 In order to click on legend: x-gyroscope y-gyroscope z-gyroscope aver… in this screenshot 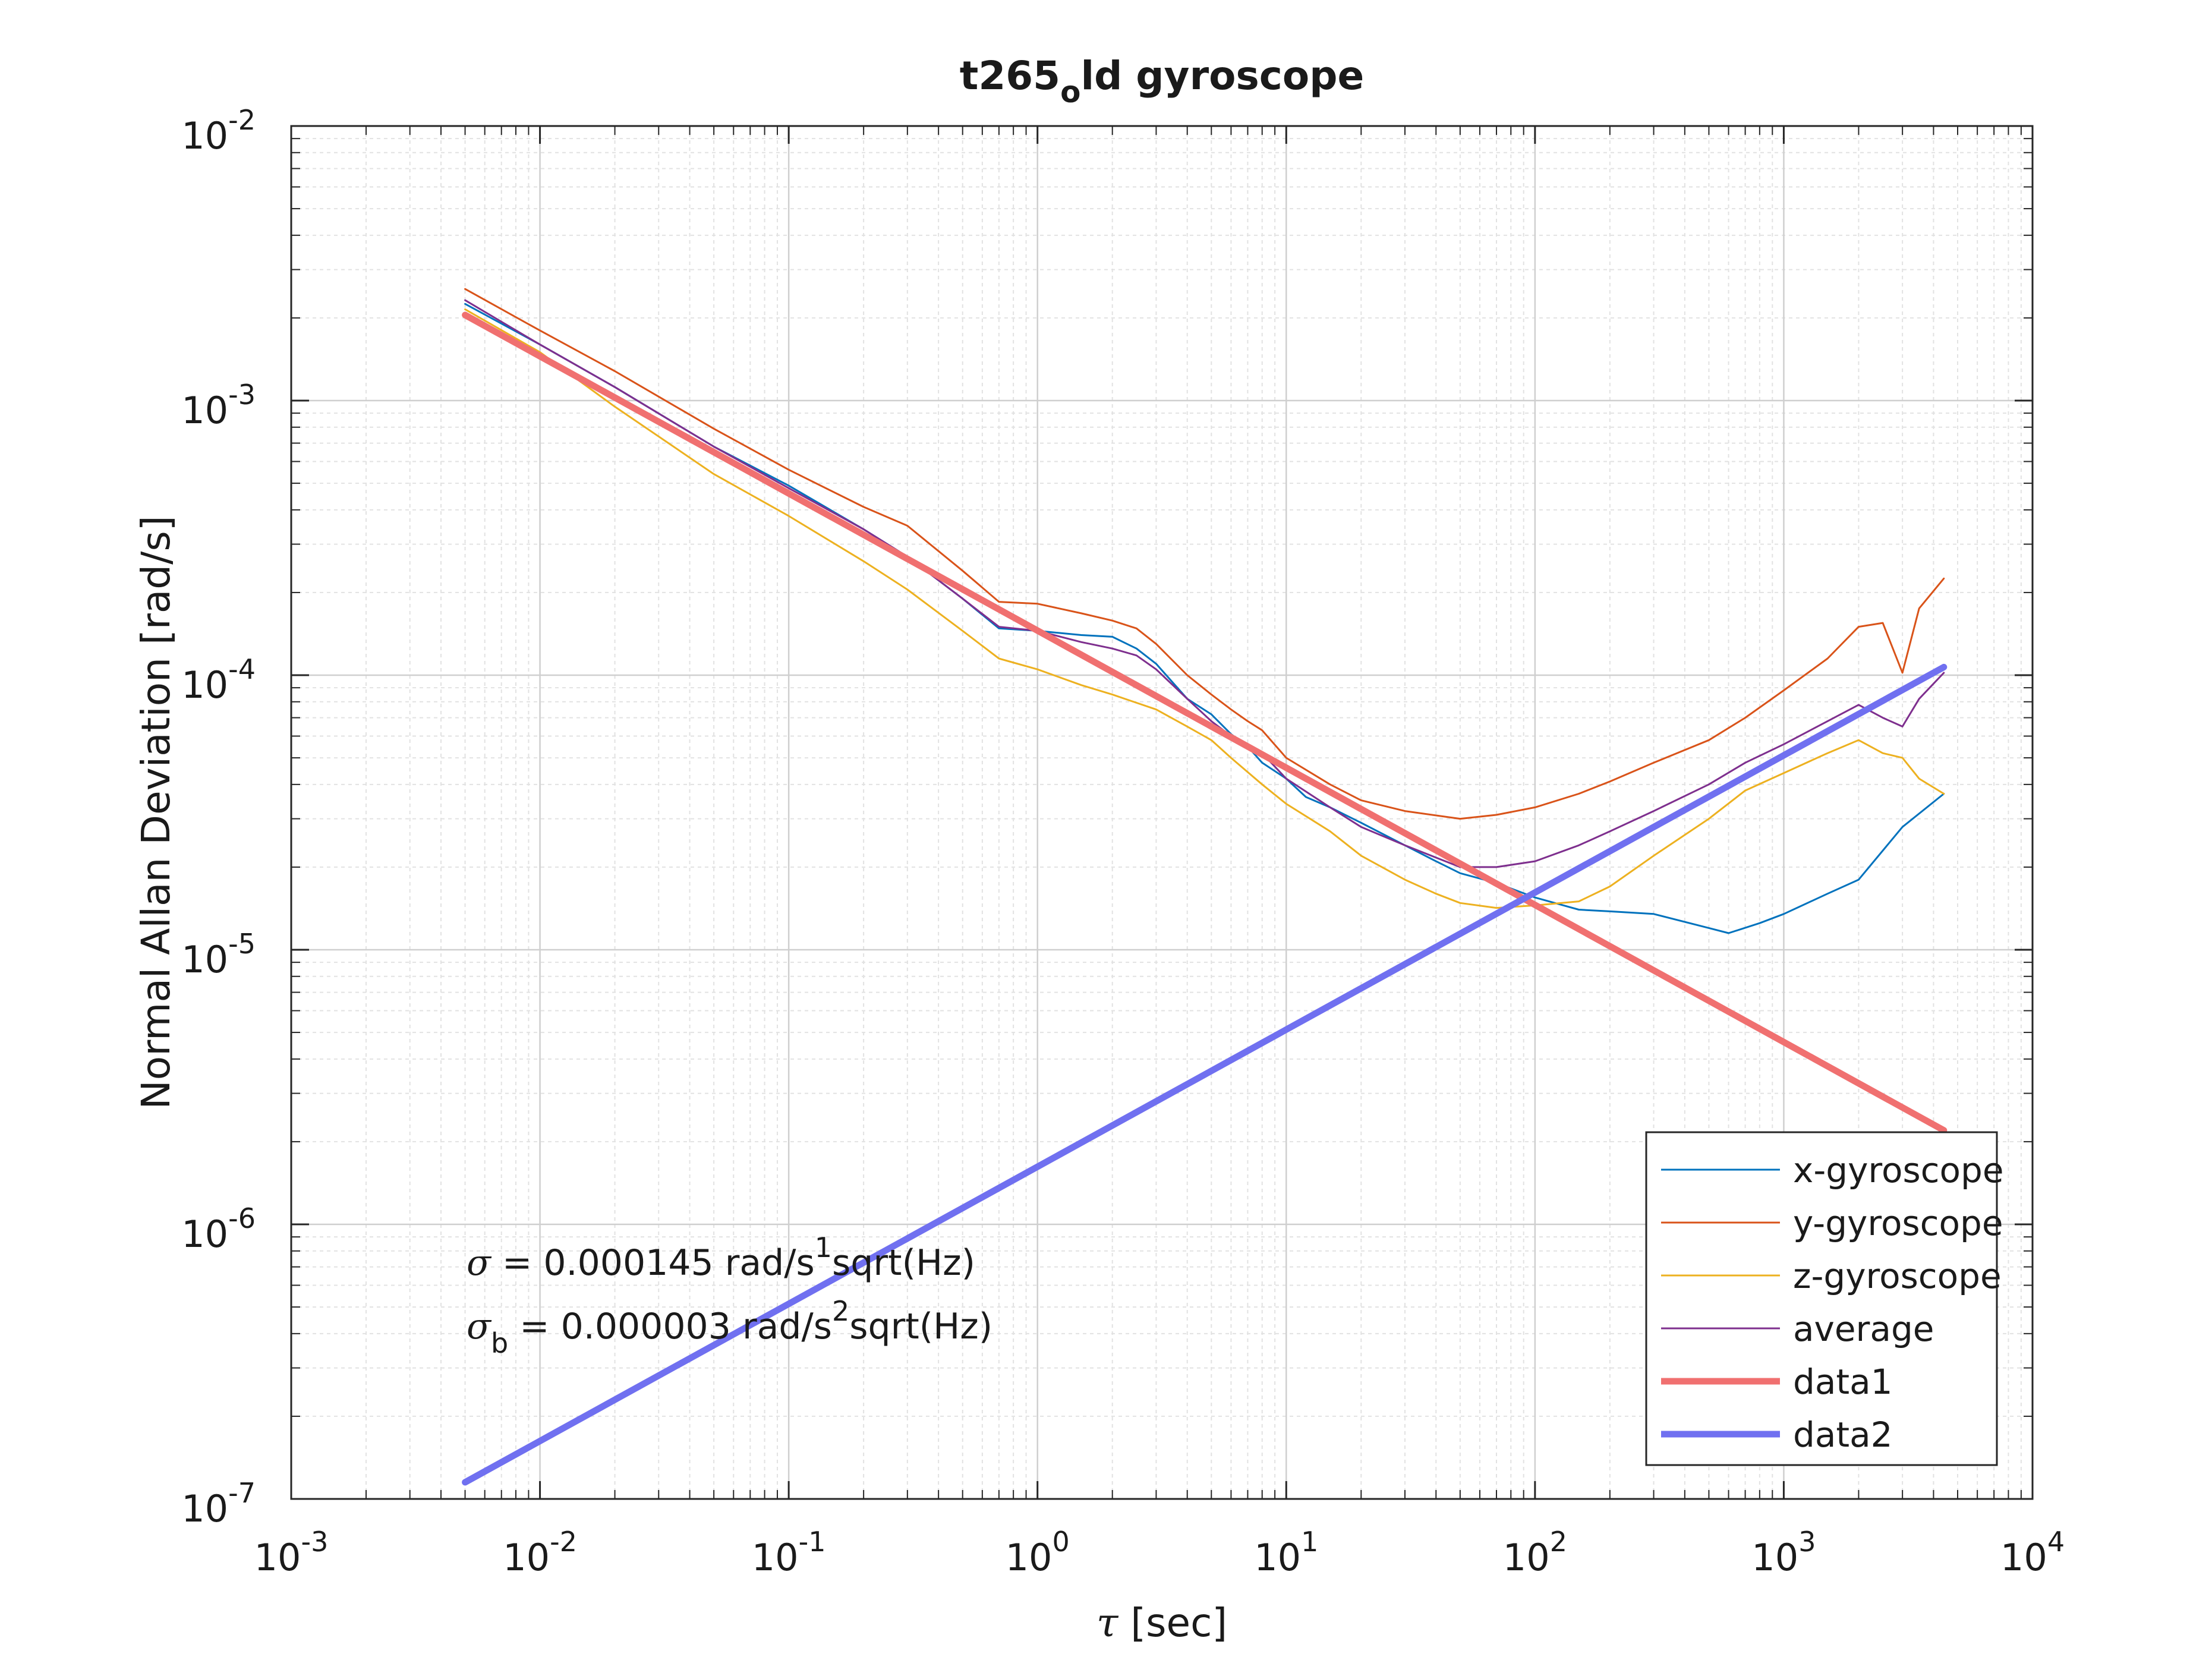, I will do `click(1825, 1298)`.